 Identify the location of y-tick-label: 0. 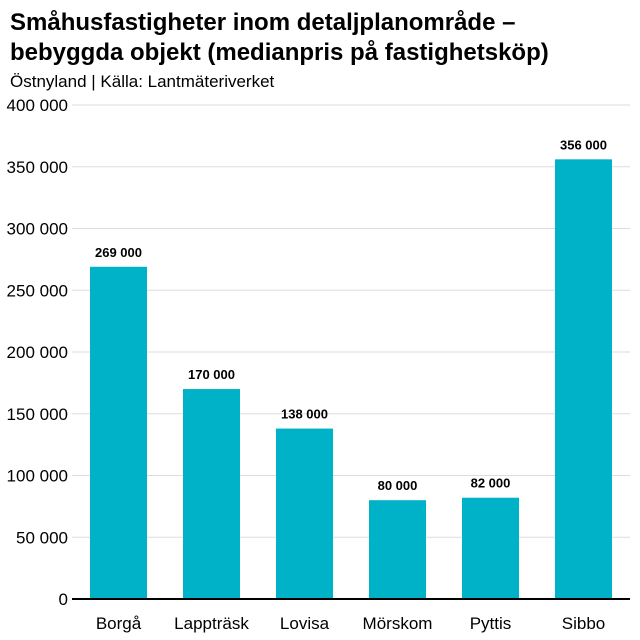
(63, 599).